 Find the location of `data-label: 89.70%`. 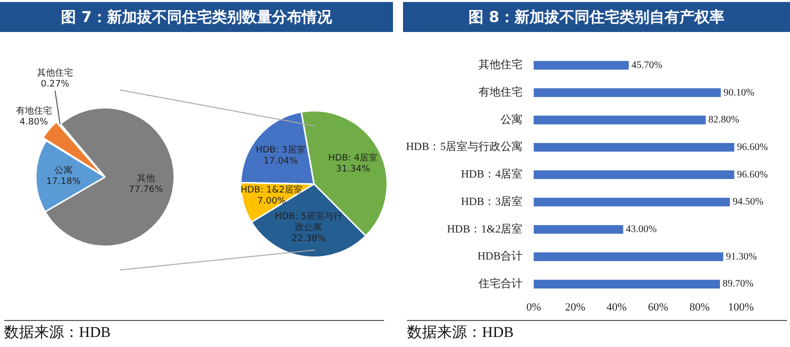

data-label: 89.70% is located at coordinates (738, 284).